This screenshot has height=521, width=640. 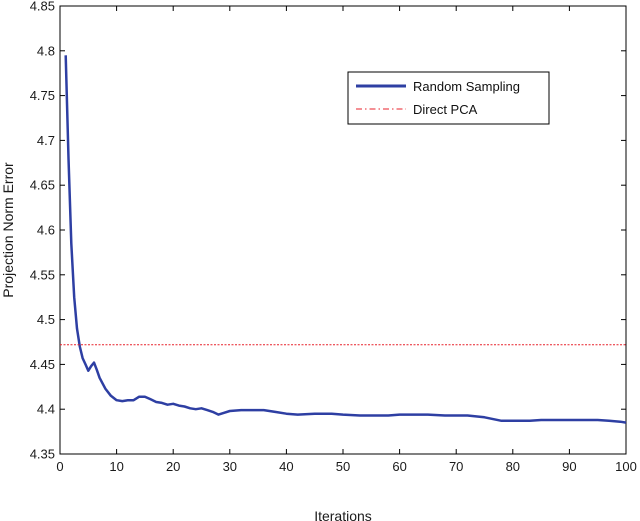 I want to click on y-tick-label: 4.45, so click(x=42, y=364).